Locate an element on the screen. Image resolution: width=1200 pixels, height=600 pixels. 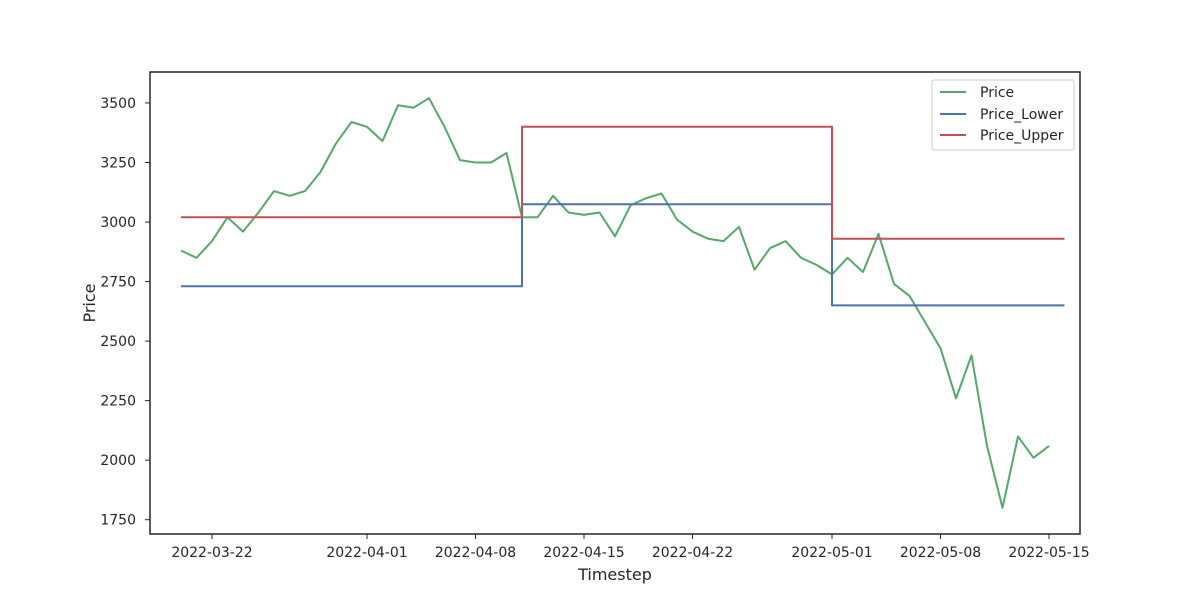
x-axis-label: Timestep is located at coordinates (614, 574).